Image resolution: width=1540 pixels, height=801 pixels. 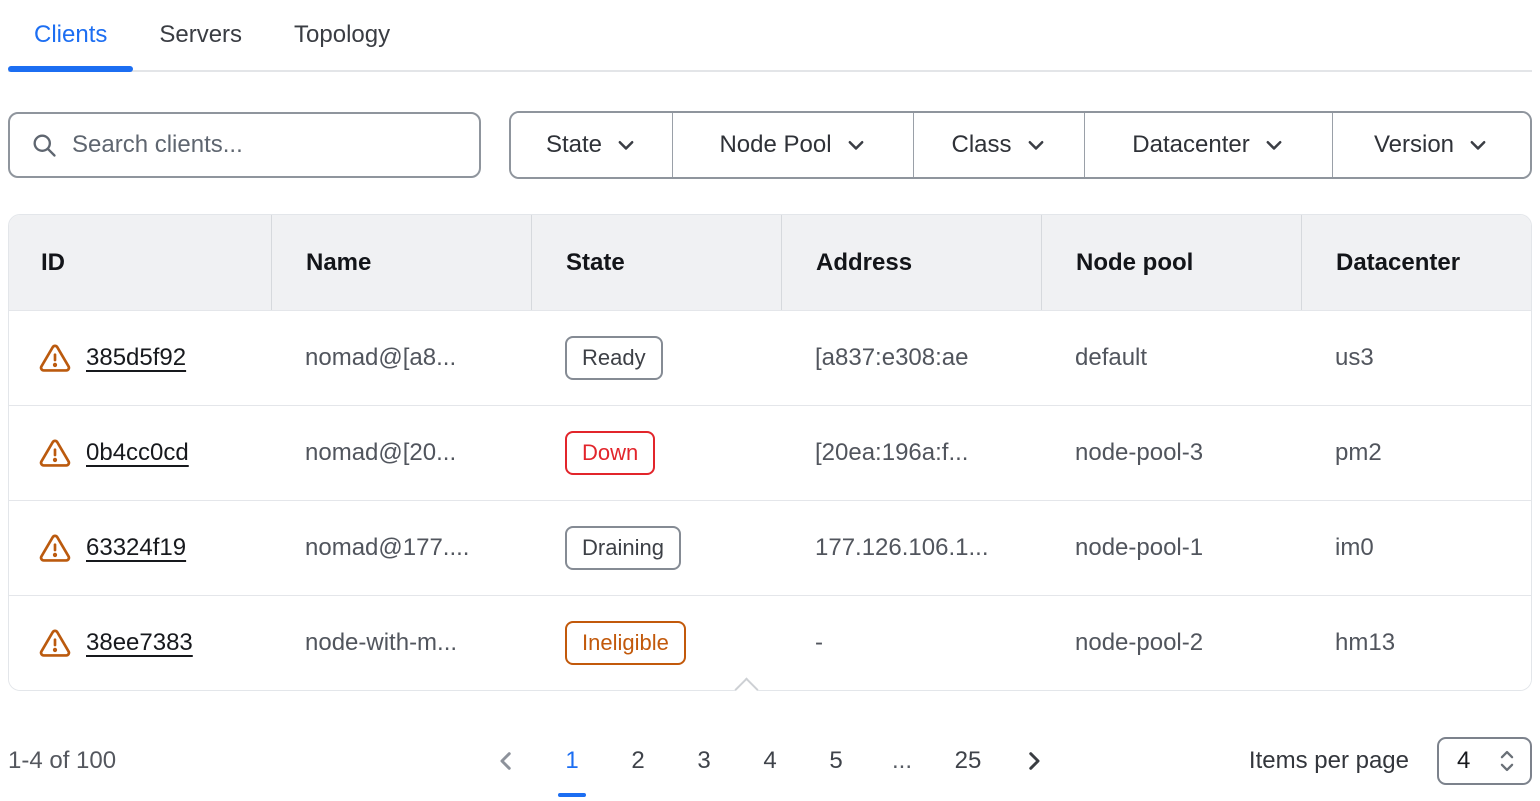 What do you see at coordinates (1354, 547) in the screenshot?
I see `client-datacenter: im0` at bounding box center [1354, 547].